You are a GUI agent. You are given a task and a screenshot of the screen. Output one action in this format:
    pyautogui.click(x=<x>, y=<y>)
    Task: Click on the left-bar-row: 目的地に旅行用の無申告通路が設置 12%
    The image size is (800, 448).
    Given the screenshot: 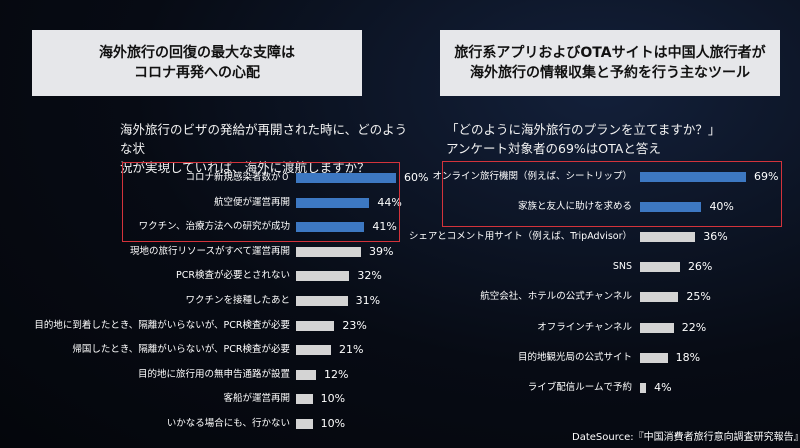 What is the action you would take?
    pyautogui.click(x=400, y=375)
    